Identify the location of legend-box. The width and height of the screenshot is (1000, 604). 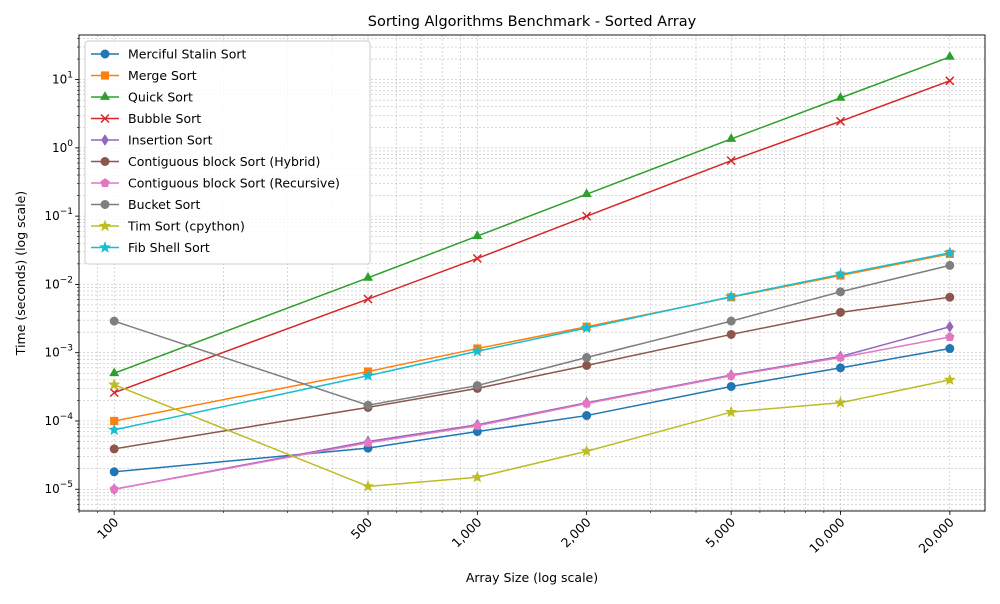
(227, 152).